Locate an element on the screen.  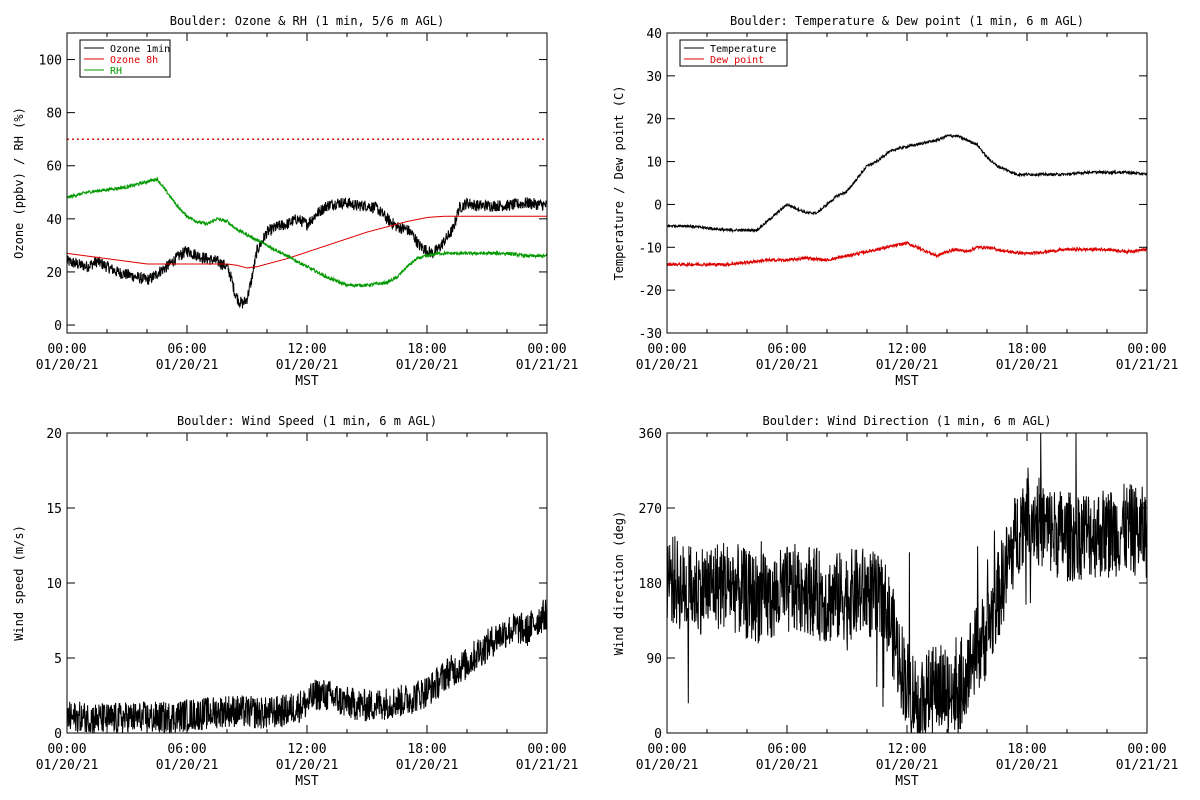
chart-title: Boulder: Ozone & RH (1 min, 5/6 m AGL) is located at coordinates (307, 21).